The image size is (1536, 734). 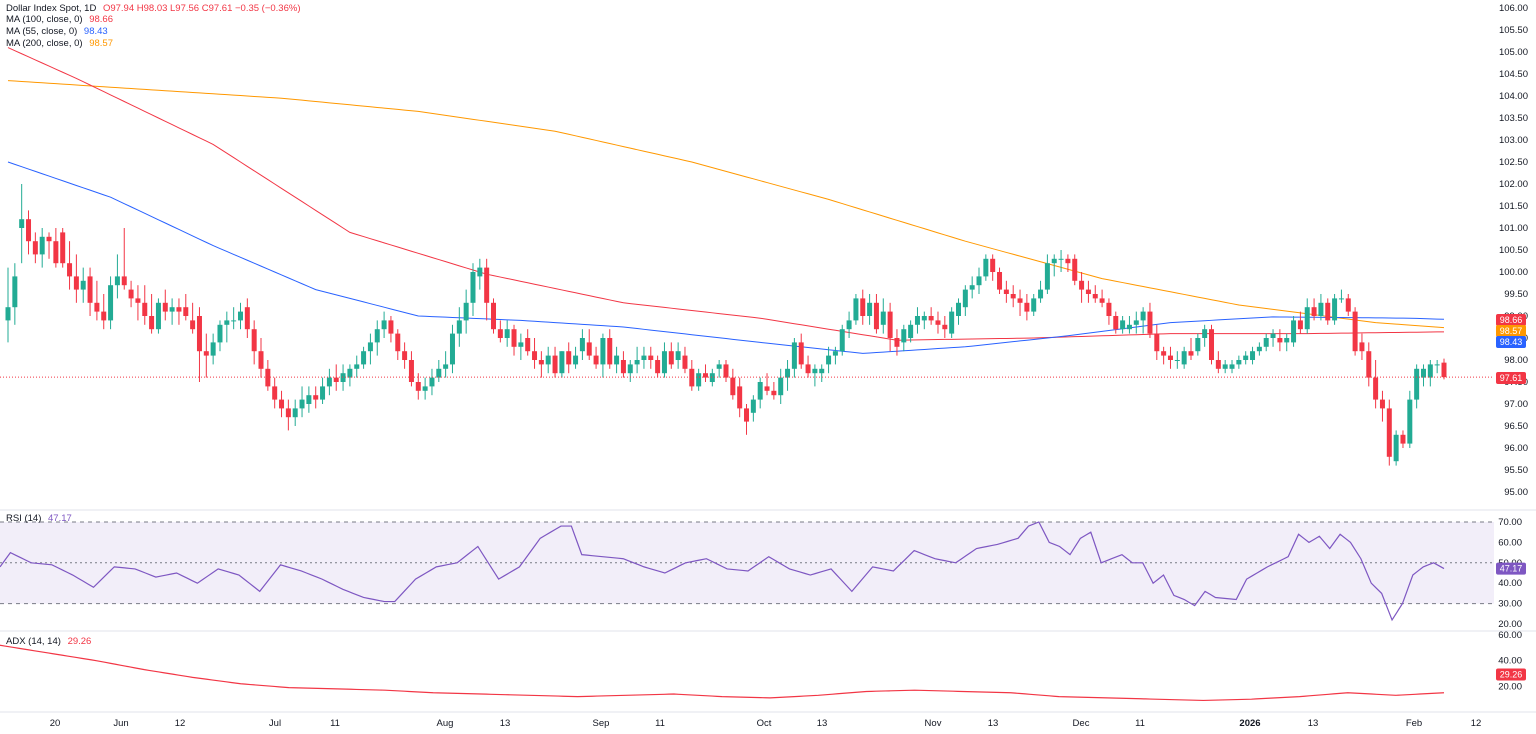 What do you see at coordinates (764, 723) in the screenshot?
I see `time-tick-label: Oct` at bounding box center [764, 723].